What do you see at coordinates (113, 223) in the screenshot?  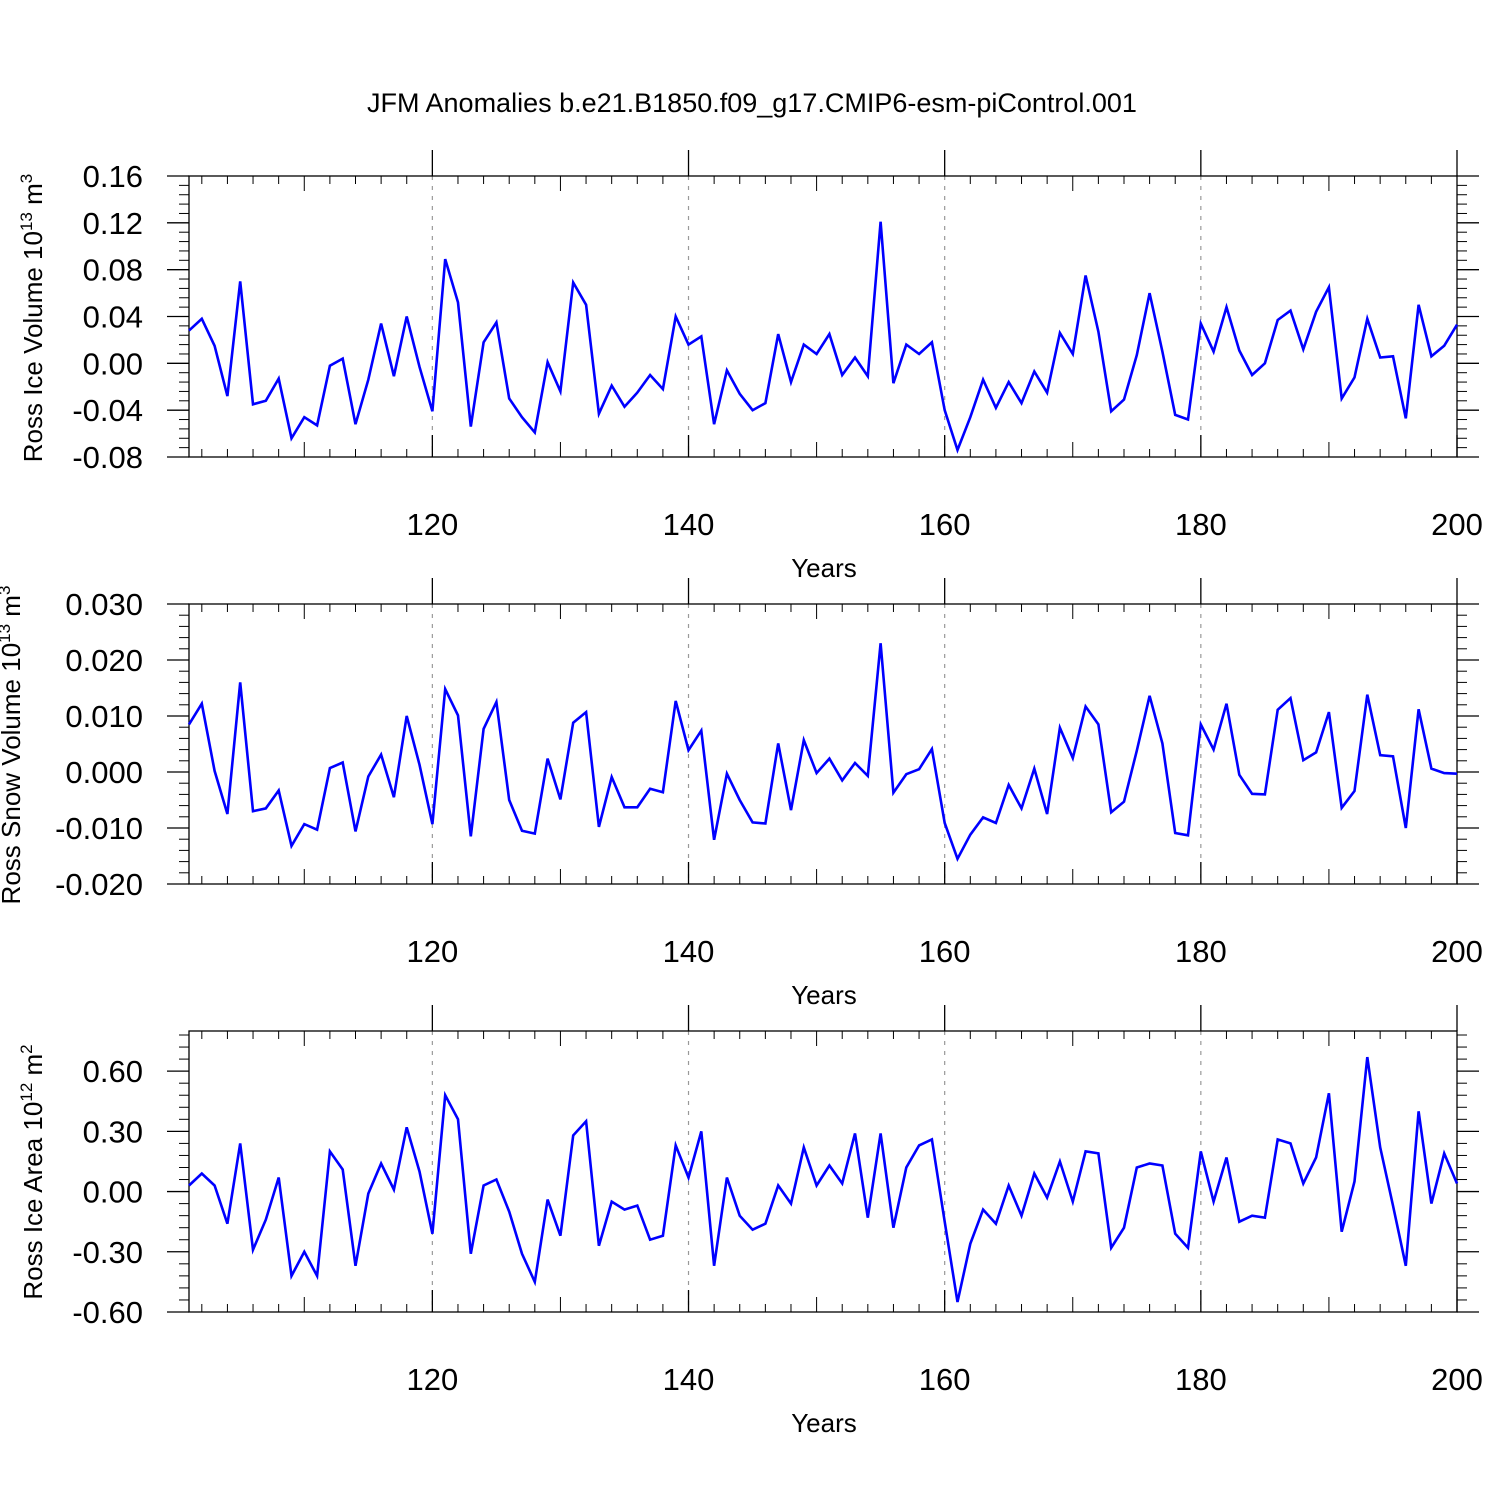 I see `y-tick-label: 0.12` at bounding box center [113, 223].